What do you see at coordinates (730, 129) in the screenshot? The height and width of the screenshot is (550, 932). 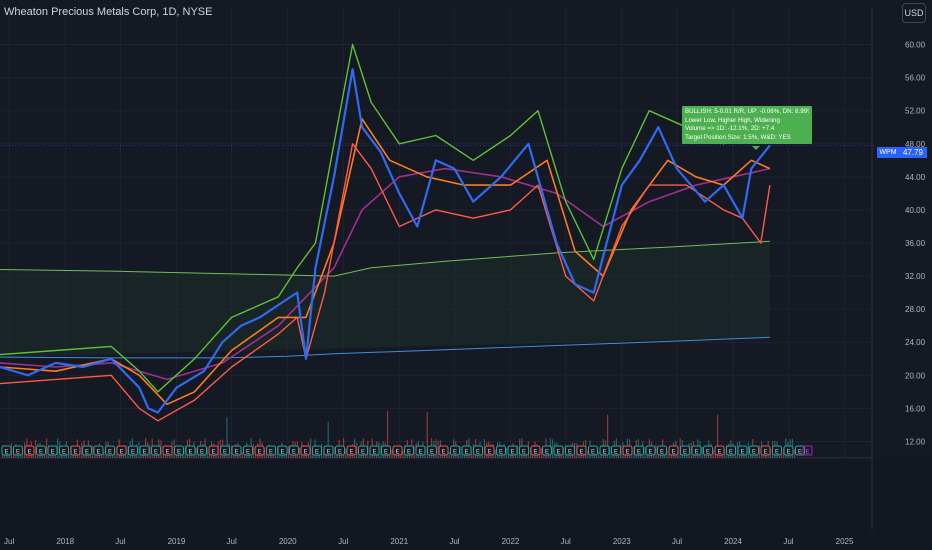 I see `annotation-line: Volume => 1D: -12.1%, 2D: +7.4` at bounding box center [730, 129].